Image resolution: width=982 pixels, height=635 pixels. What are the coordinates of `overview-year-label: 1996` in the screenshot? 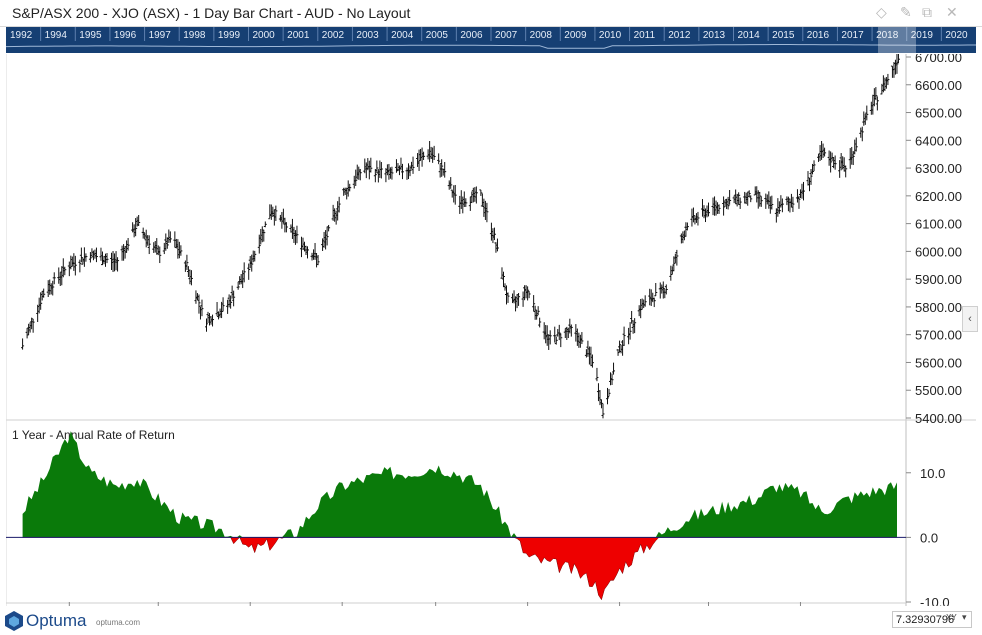 It's located at (125, 35).